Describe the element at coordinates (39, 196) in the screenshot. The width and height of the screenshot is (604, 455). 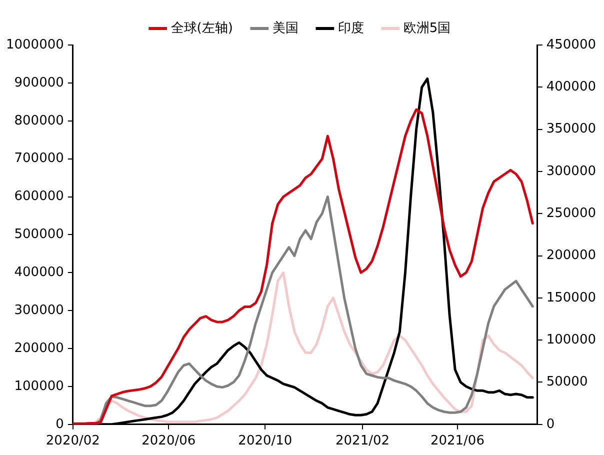
I see `y-tick-label: 600000` at that location.